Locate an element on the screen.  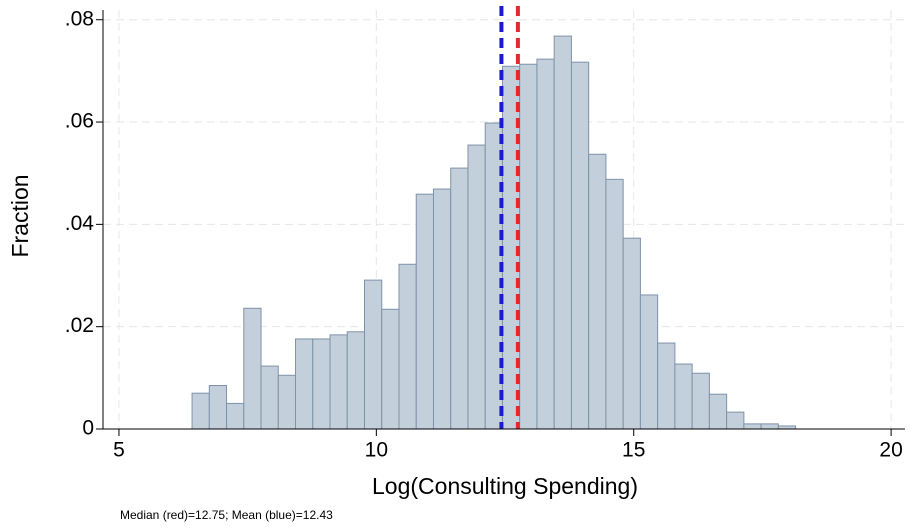
y-tick-label: 0 is located at coordinates (88, 428).